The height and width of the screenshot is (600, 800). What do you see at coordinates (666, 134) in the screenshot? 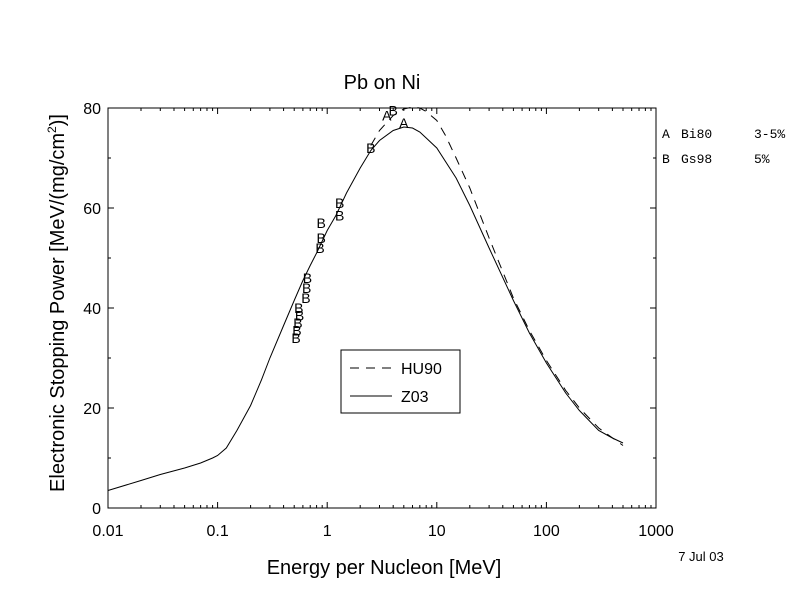
I see `ref-key-a: A` at bounding box center [666, 134].